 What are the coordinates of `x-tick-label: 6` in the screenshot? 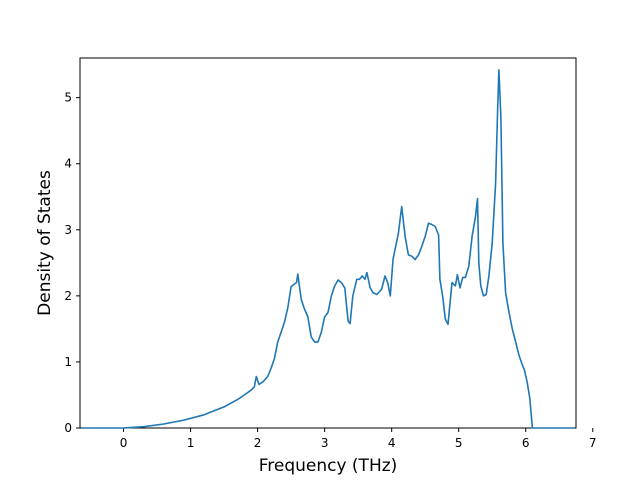 It's located at (526, 443).